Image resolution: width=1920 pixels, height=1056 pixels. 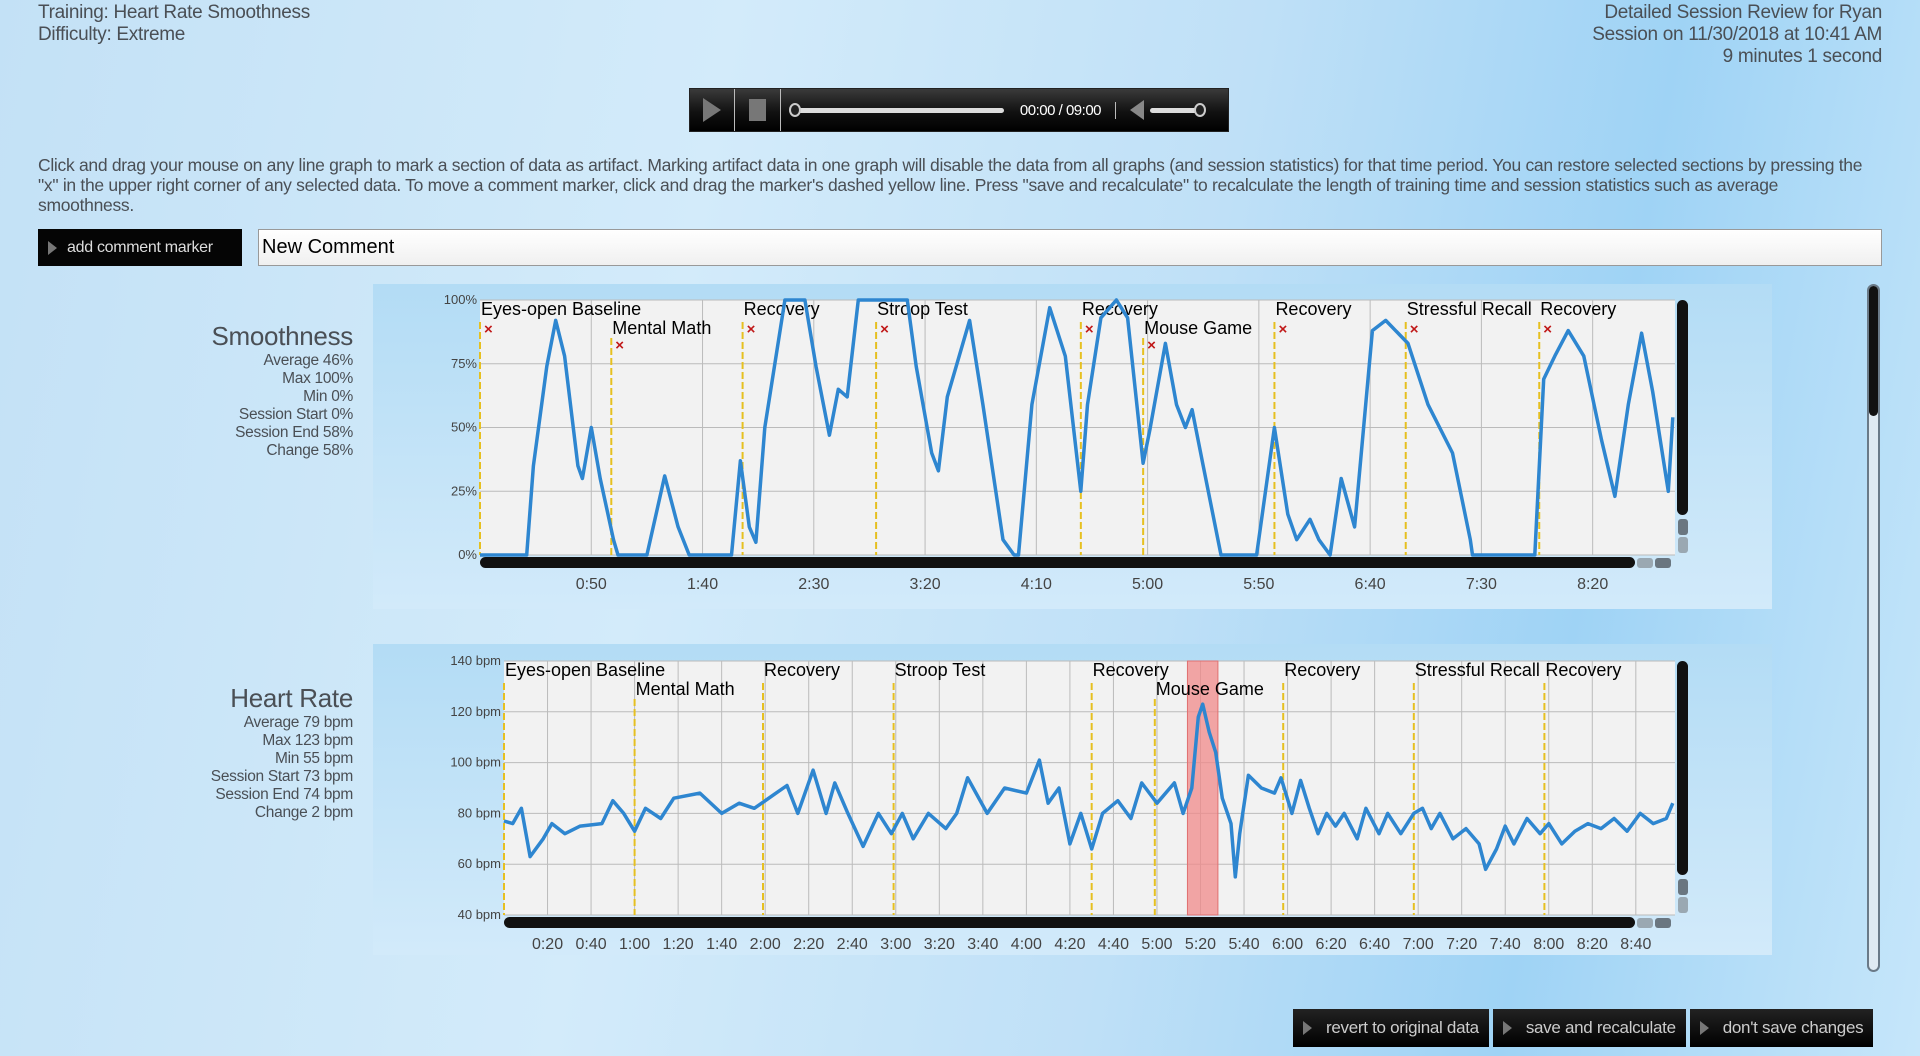 I want to click on x-tick-label: 8:40, so click(x=1635, y=944).